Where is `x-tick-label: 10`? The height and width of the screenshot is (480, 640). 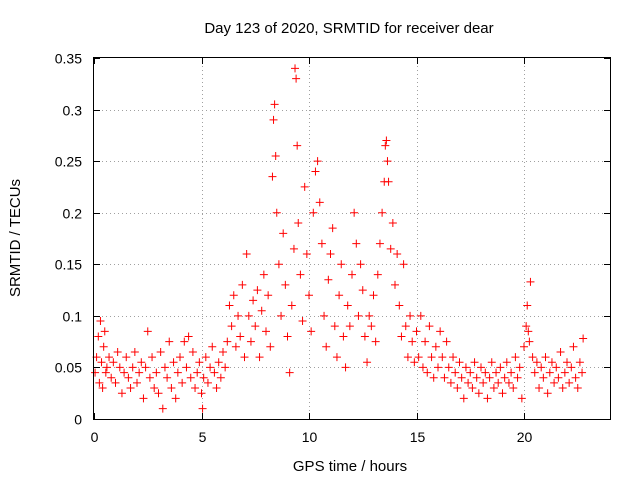
x-tick-label: 10 is located at coordinates (310, 437).